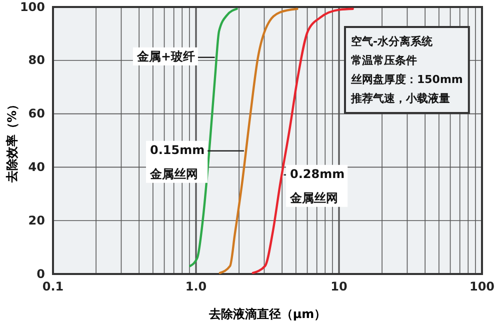 The image size is (500, 324). I want to click on y-tick-label: 100, so click(32, 7).